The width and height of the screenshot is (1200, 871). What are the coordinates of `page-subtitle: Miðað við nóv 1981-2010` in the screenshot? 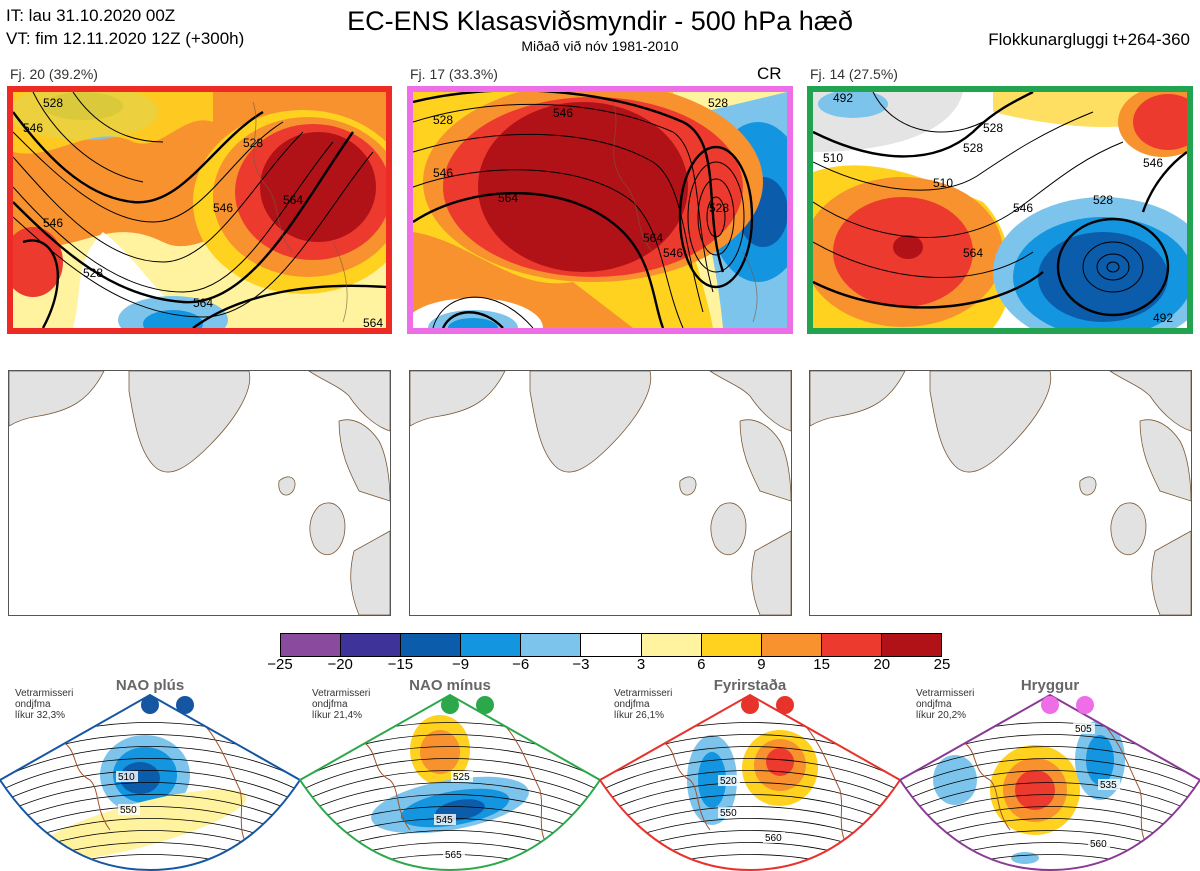 It's located at (600, 46).